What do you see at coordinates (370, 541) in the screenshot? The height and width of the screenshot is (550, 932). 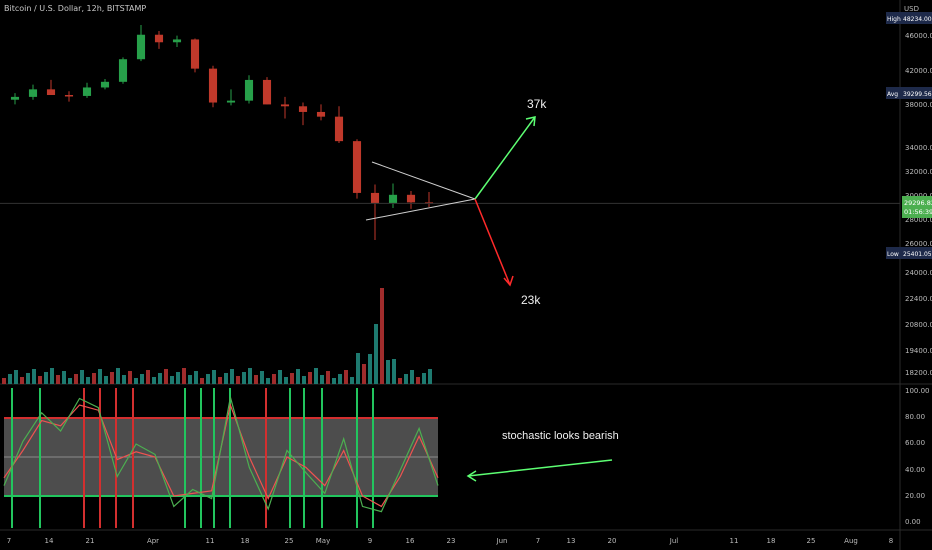 I see `time-axis-label: 9` at bounding box center [370, 541].